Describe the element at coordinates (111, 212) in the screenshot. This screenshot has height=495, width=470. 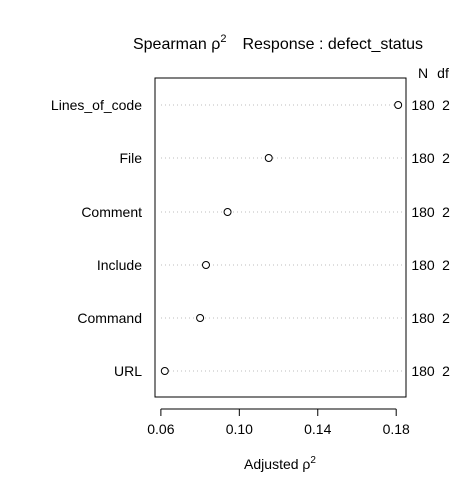
I see `row-label: Comment` at that location.